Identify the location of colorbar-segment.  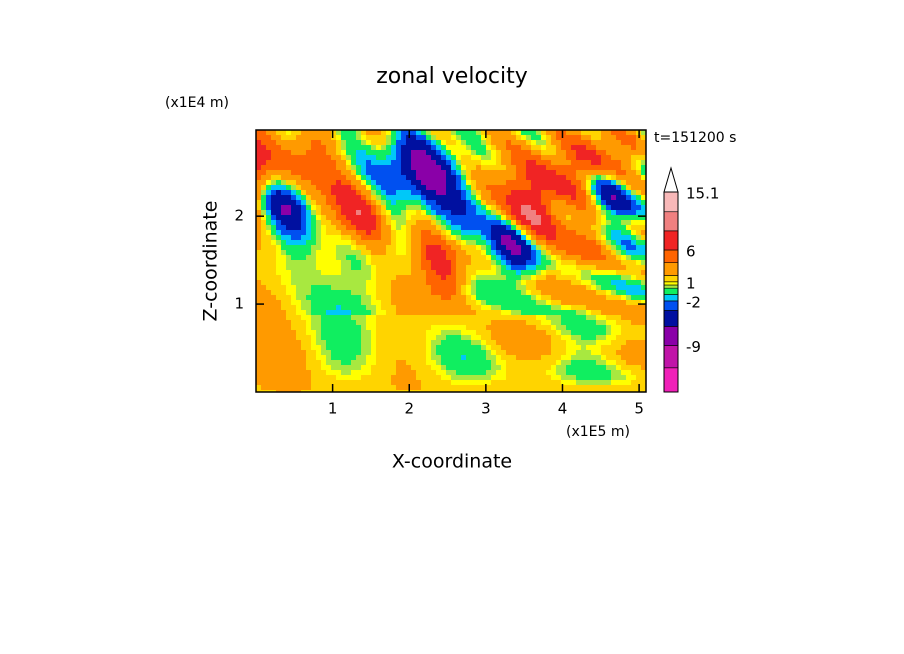
(671, 380).